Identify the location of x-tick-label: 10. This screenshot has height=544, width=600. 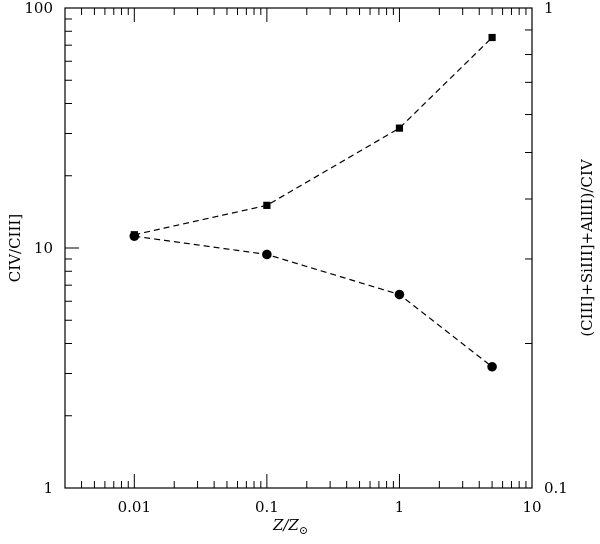
(531, 507).